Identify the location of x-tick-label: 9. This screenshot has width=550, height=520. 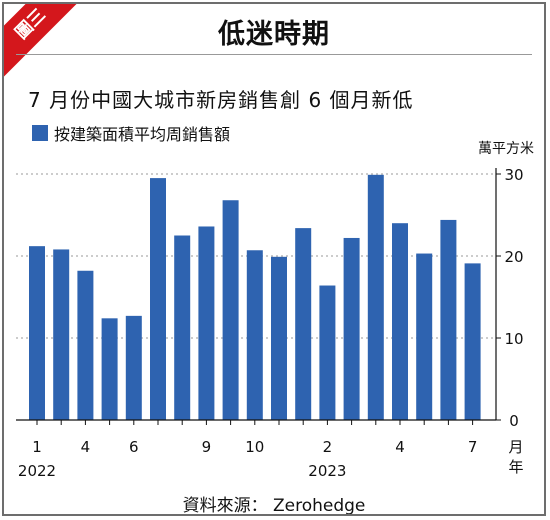
(207, 447).